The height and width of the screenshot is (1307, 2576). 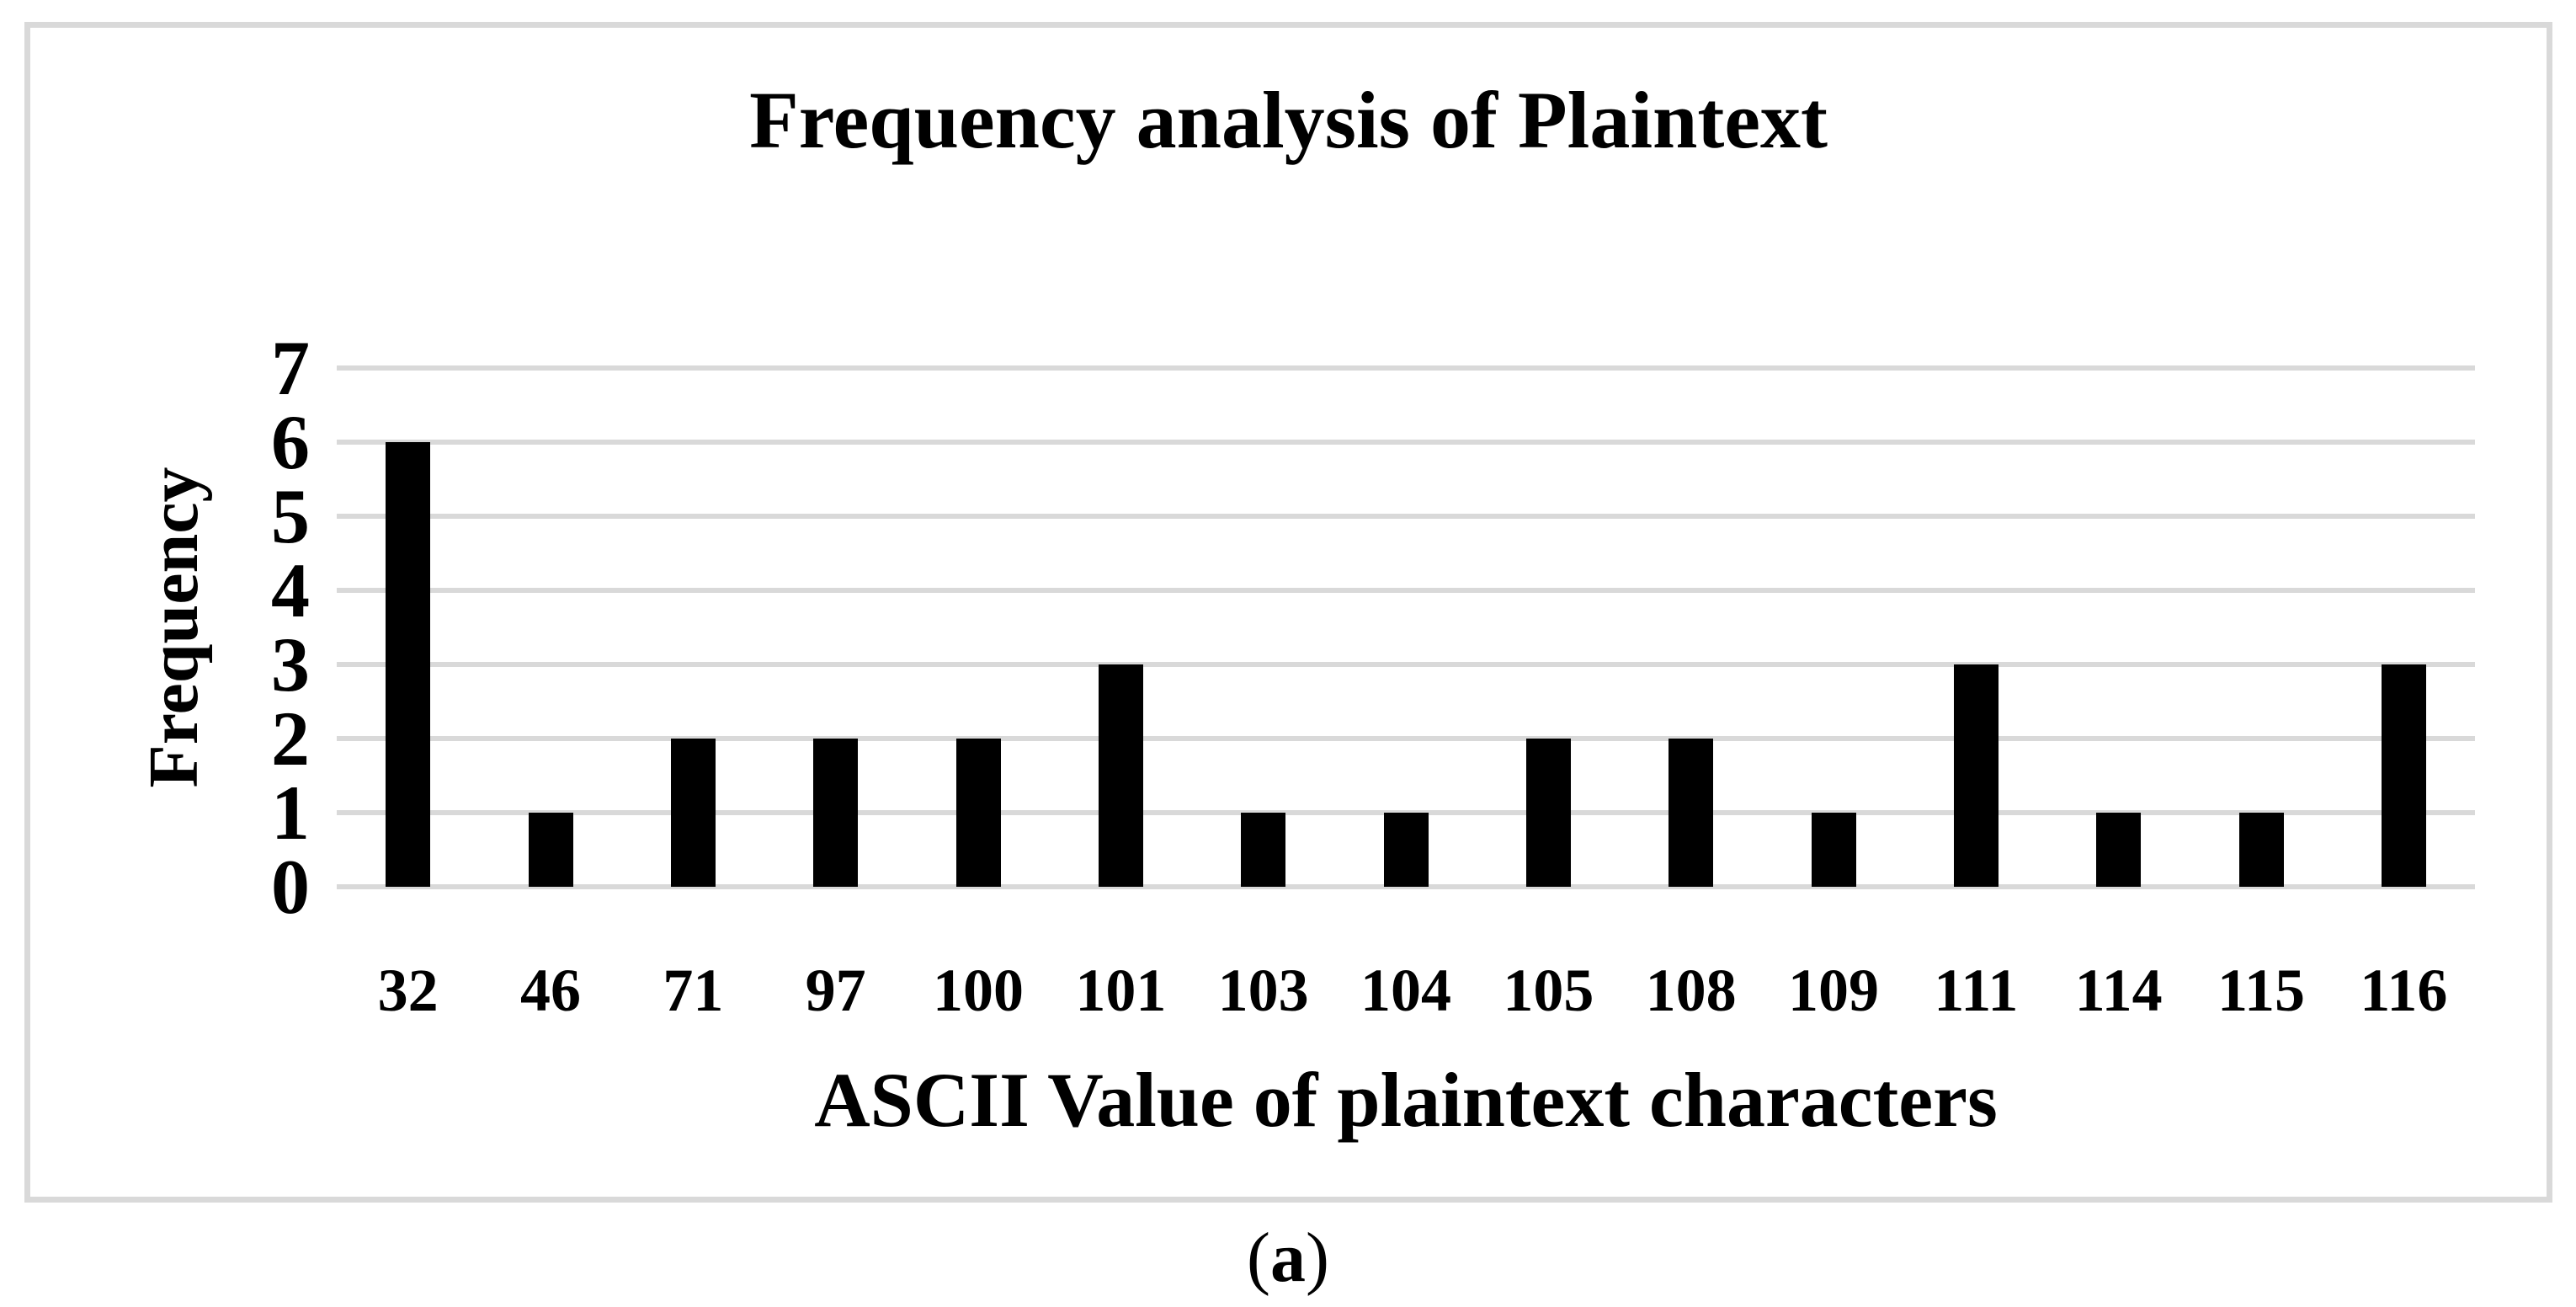 What do you see at coordinates (1259, 1258) in the screenshot?
I see `caption-open-paren: (` at bounding box center [1259, 1258].